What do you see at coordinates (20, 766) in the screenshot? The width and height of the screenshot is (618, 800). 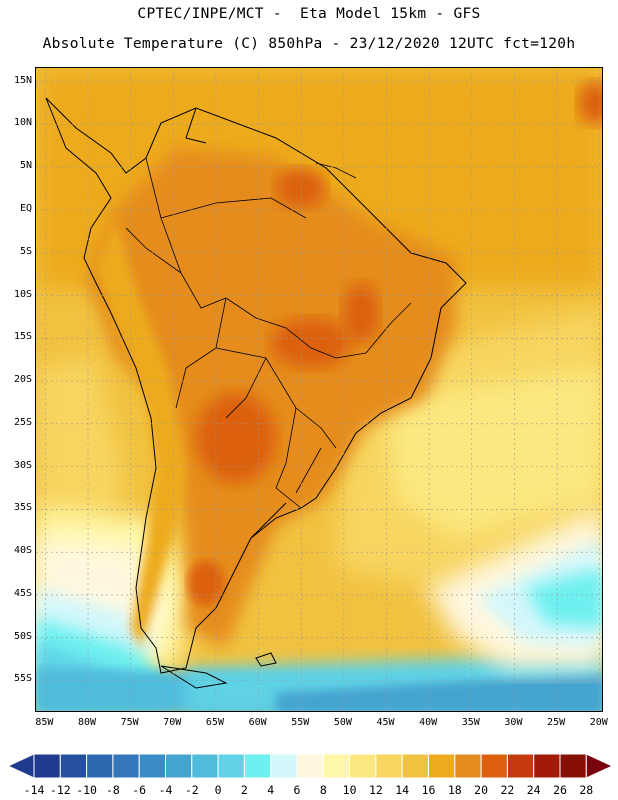 I see `colorbar-under-triangle` at bounding box center [20, 766].